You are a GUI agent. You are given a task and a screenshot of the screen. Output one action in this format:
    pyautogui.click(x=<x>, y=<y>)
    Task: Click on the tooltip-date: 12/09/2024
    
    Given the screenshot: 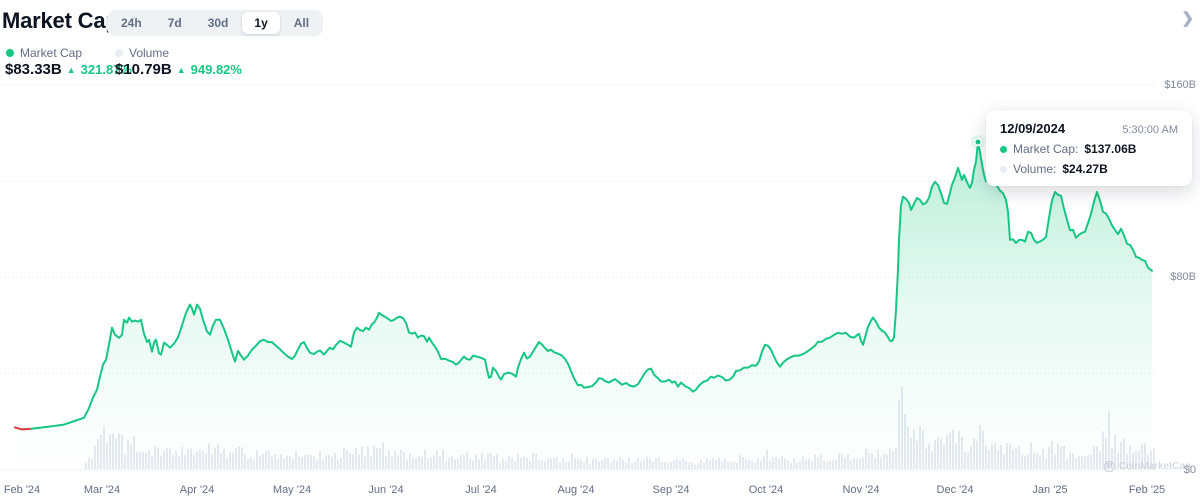 What is the action you would take?
    pyautogui.click(x=1033, y=128)
    